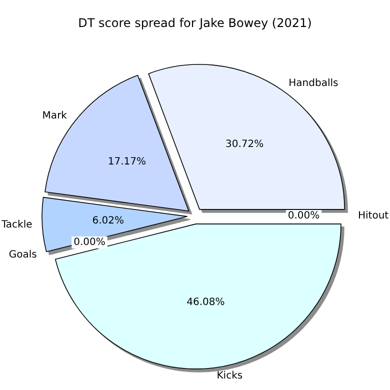 The width and height of the screenshot is (390, 390). I want to click on category-label: Goals, so click(22, 255).